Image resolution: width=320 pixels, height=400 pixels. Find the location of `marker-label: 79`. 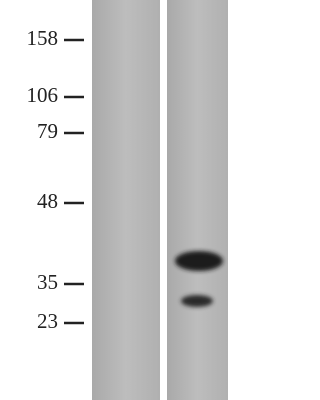

marker-label: 79 is located at coordinates (47, 131).